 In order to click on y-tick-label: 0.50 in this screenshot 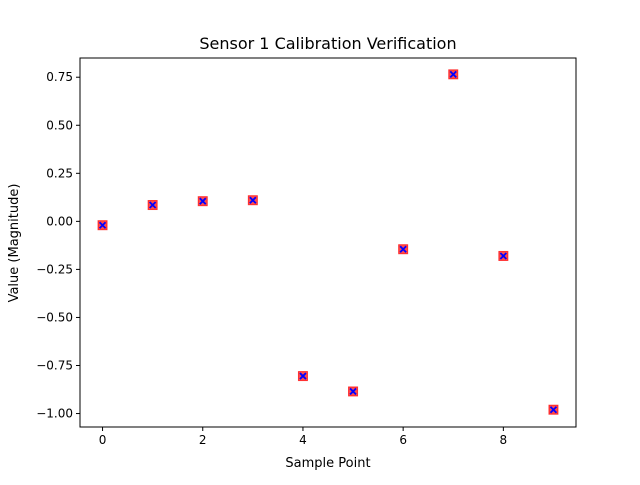, I will do `click(59, 125)`.